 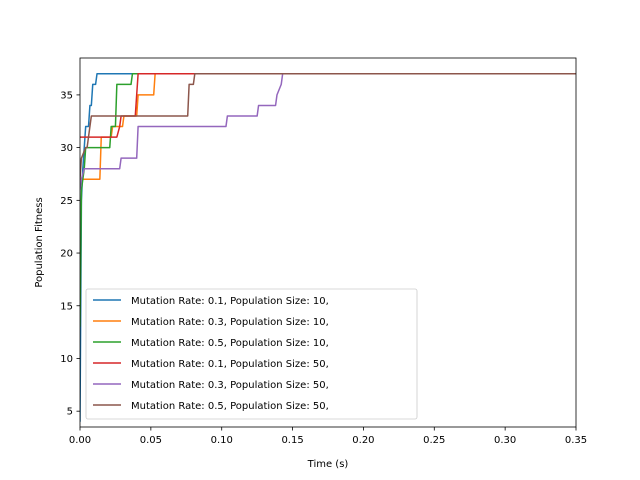 I want to click on x-tick-label: 0.25, so click(x=434, y=440).